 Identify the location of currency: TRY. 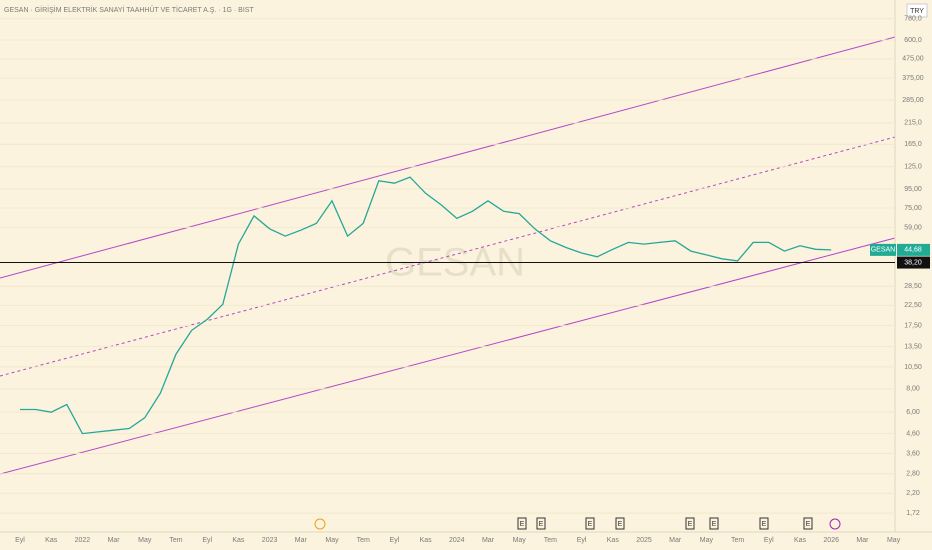
(917, 11).